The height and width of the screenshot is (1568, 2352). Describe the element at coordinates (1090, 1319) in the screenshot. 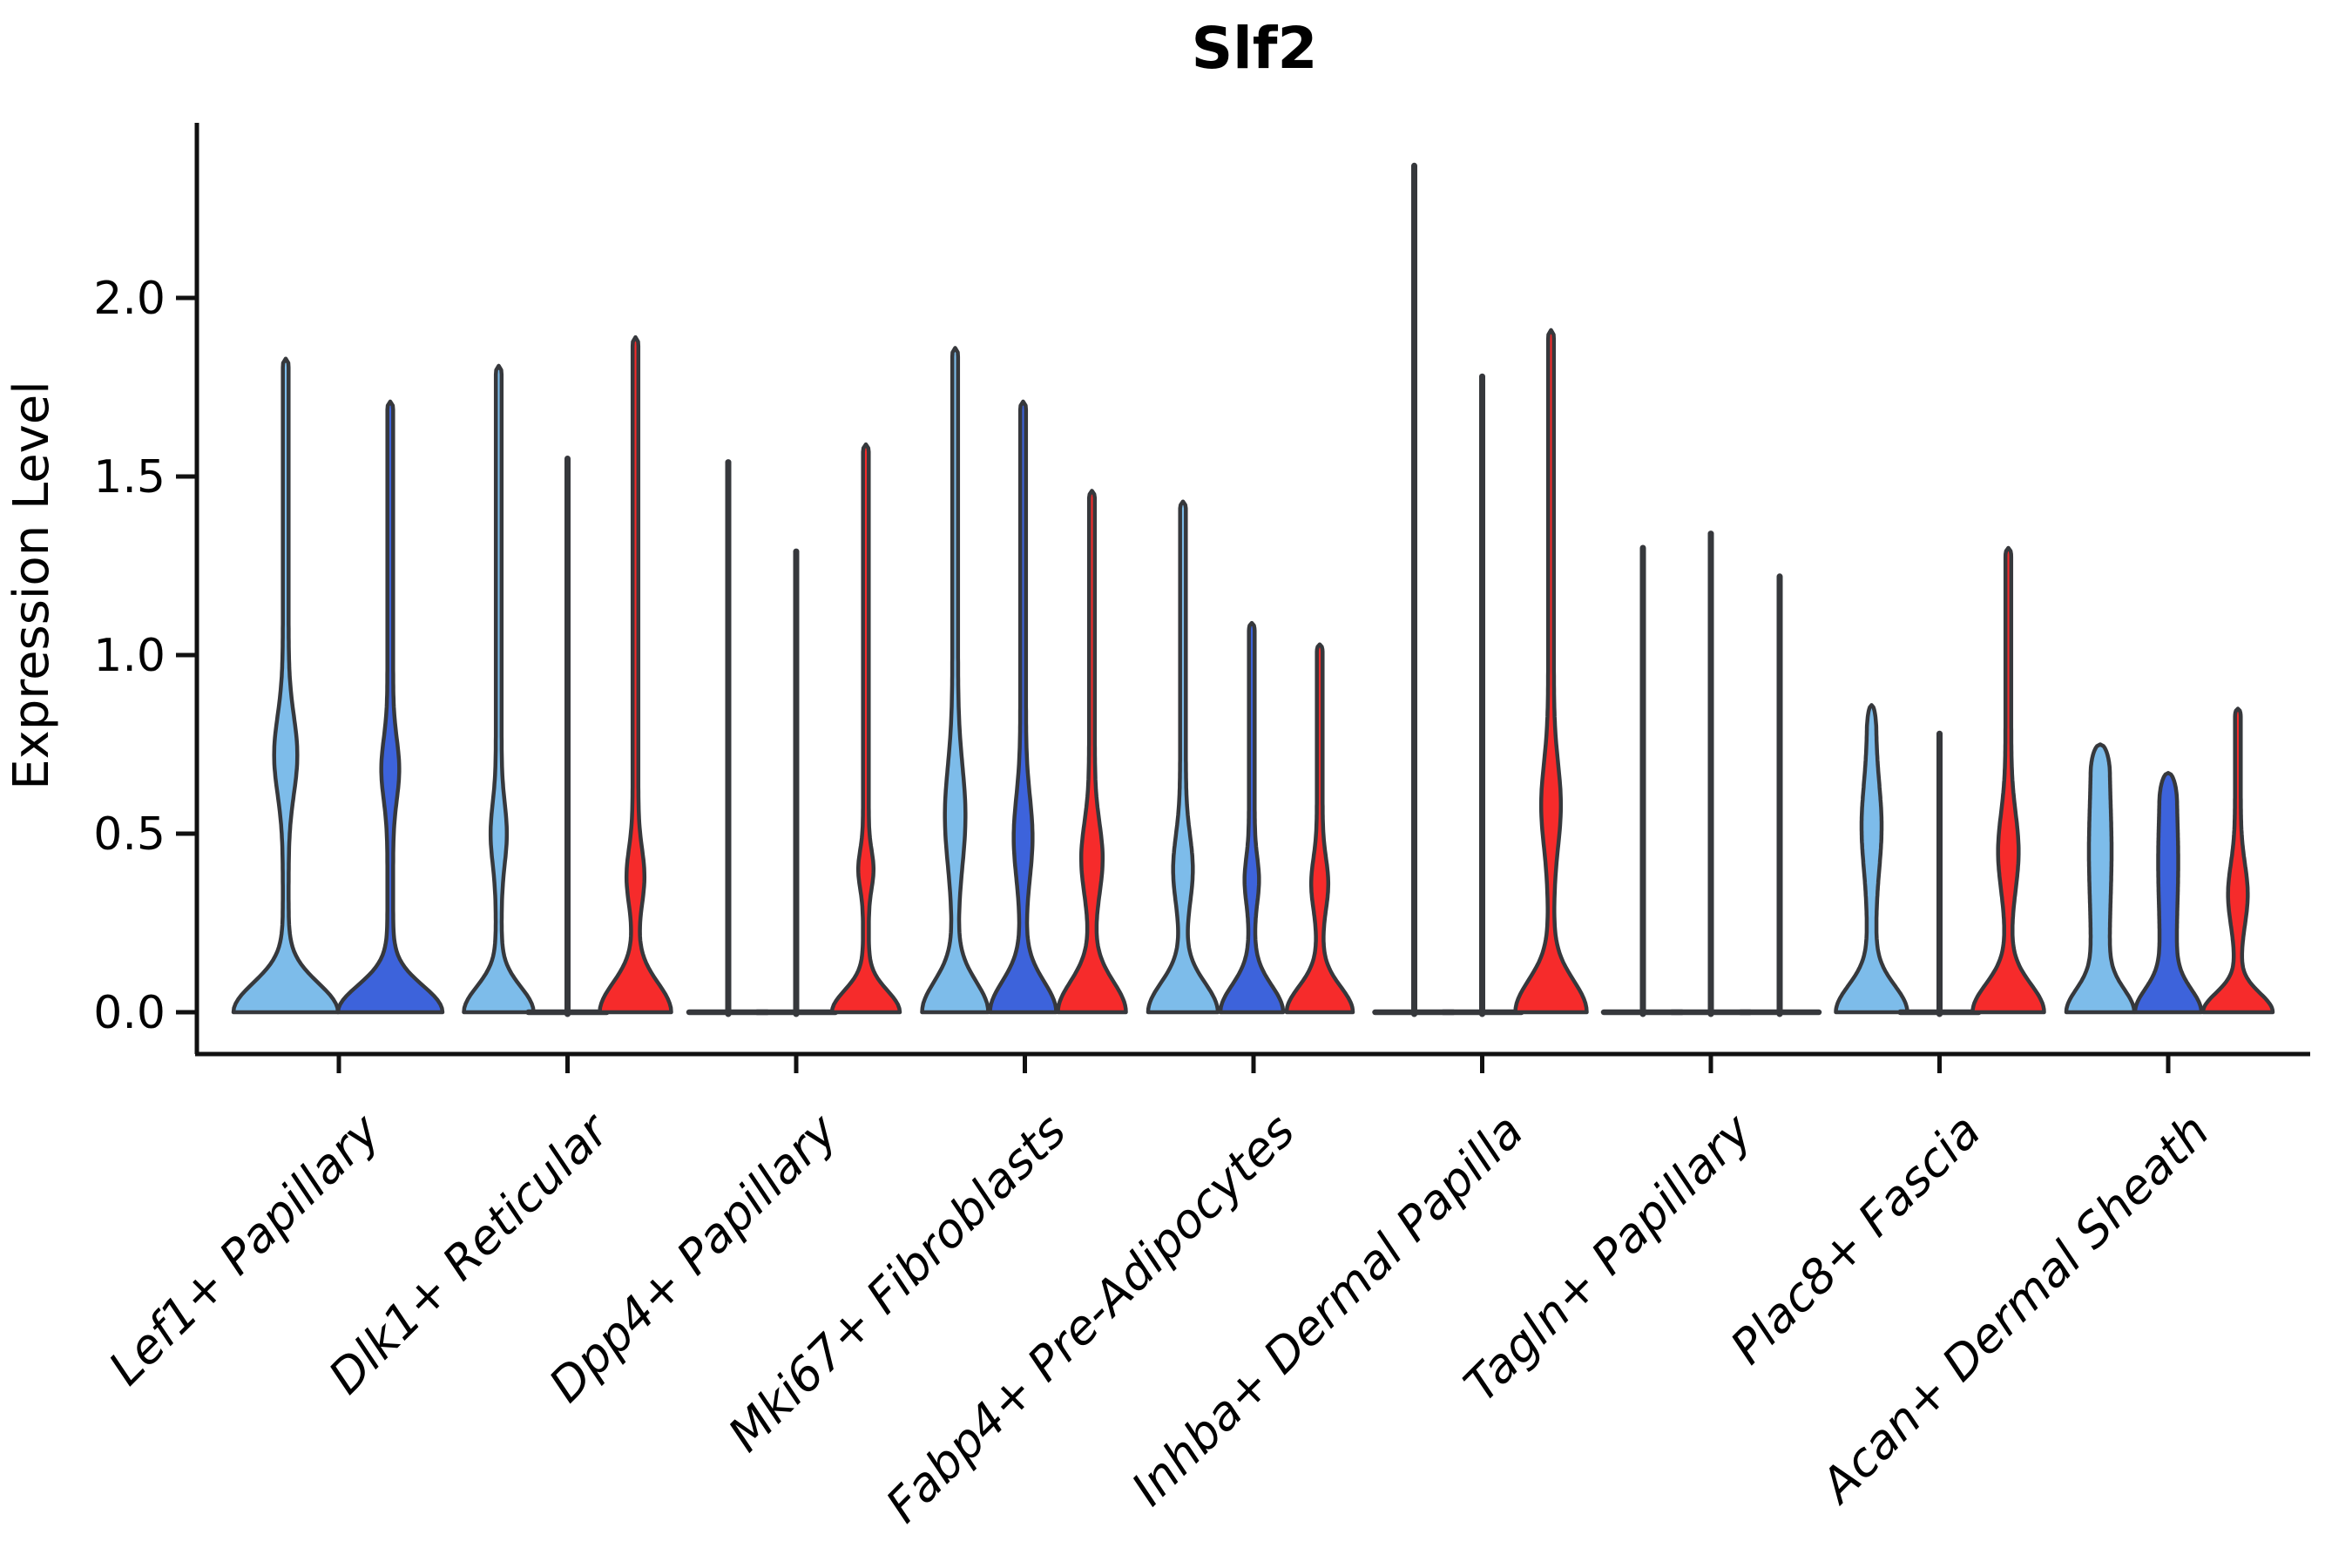

I see `x-tick-label: Fabp4+ Pre-Adipocytes` at that location.